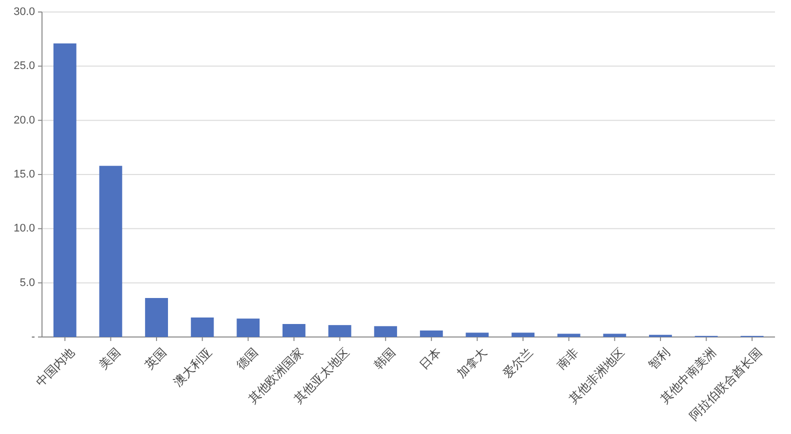 This screenshot has height=434, width=791. I want to click on x-tick-label: 爱尔兰, so click(518, 363).